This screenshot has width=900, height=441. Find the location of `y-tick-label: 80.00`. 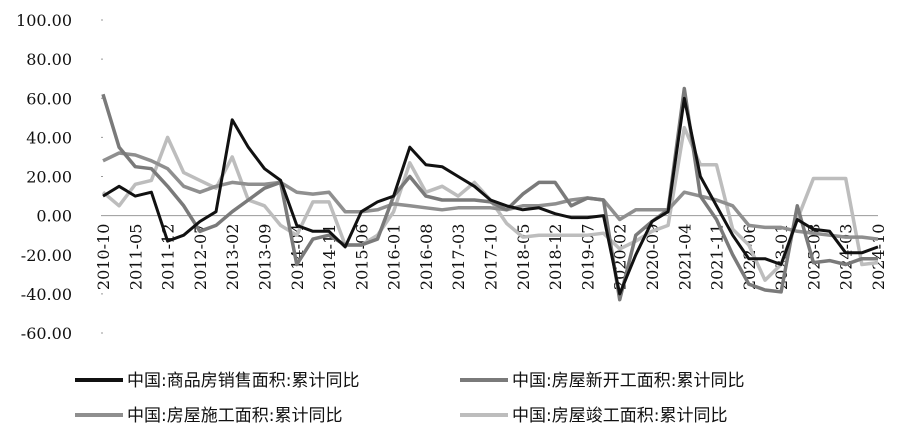

y-tick-label: 80.00 is located at coordinates (49, 59).